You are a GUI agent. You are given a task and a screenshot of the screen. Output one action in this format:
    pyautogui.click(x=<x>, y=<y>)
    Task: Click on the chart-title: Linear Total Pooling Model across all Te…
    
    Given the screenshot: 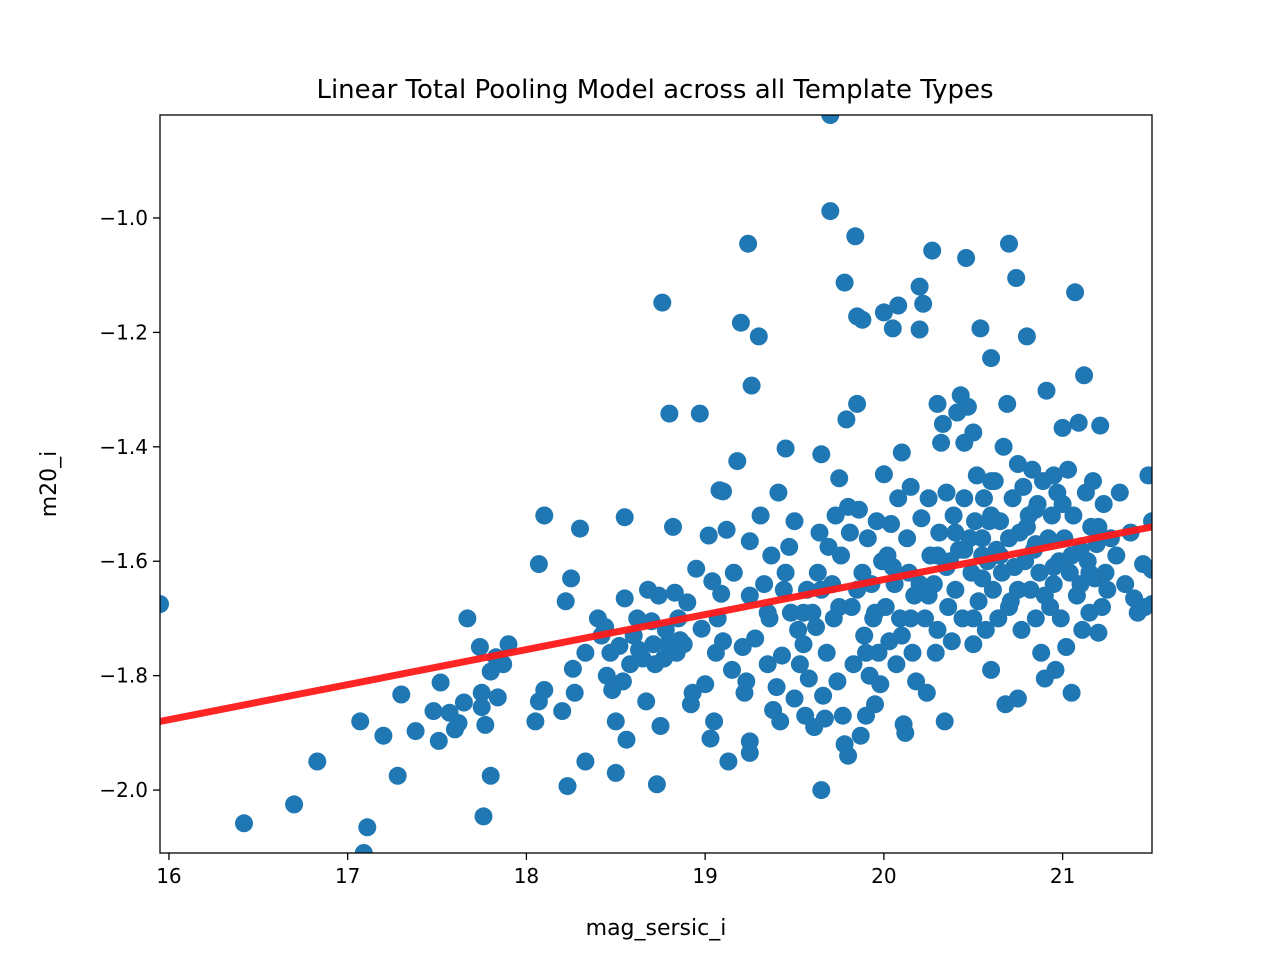 What is the action you would take?
    pyautogui.click(x=654, y=90)
    